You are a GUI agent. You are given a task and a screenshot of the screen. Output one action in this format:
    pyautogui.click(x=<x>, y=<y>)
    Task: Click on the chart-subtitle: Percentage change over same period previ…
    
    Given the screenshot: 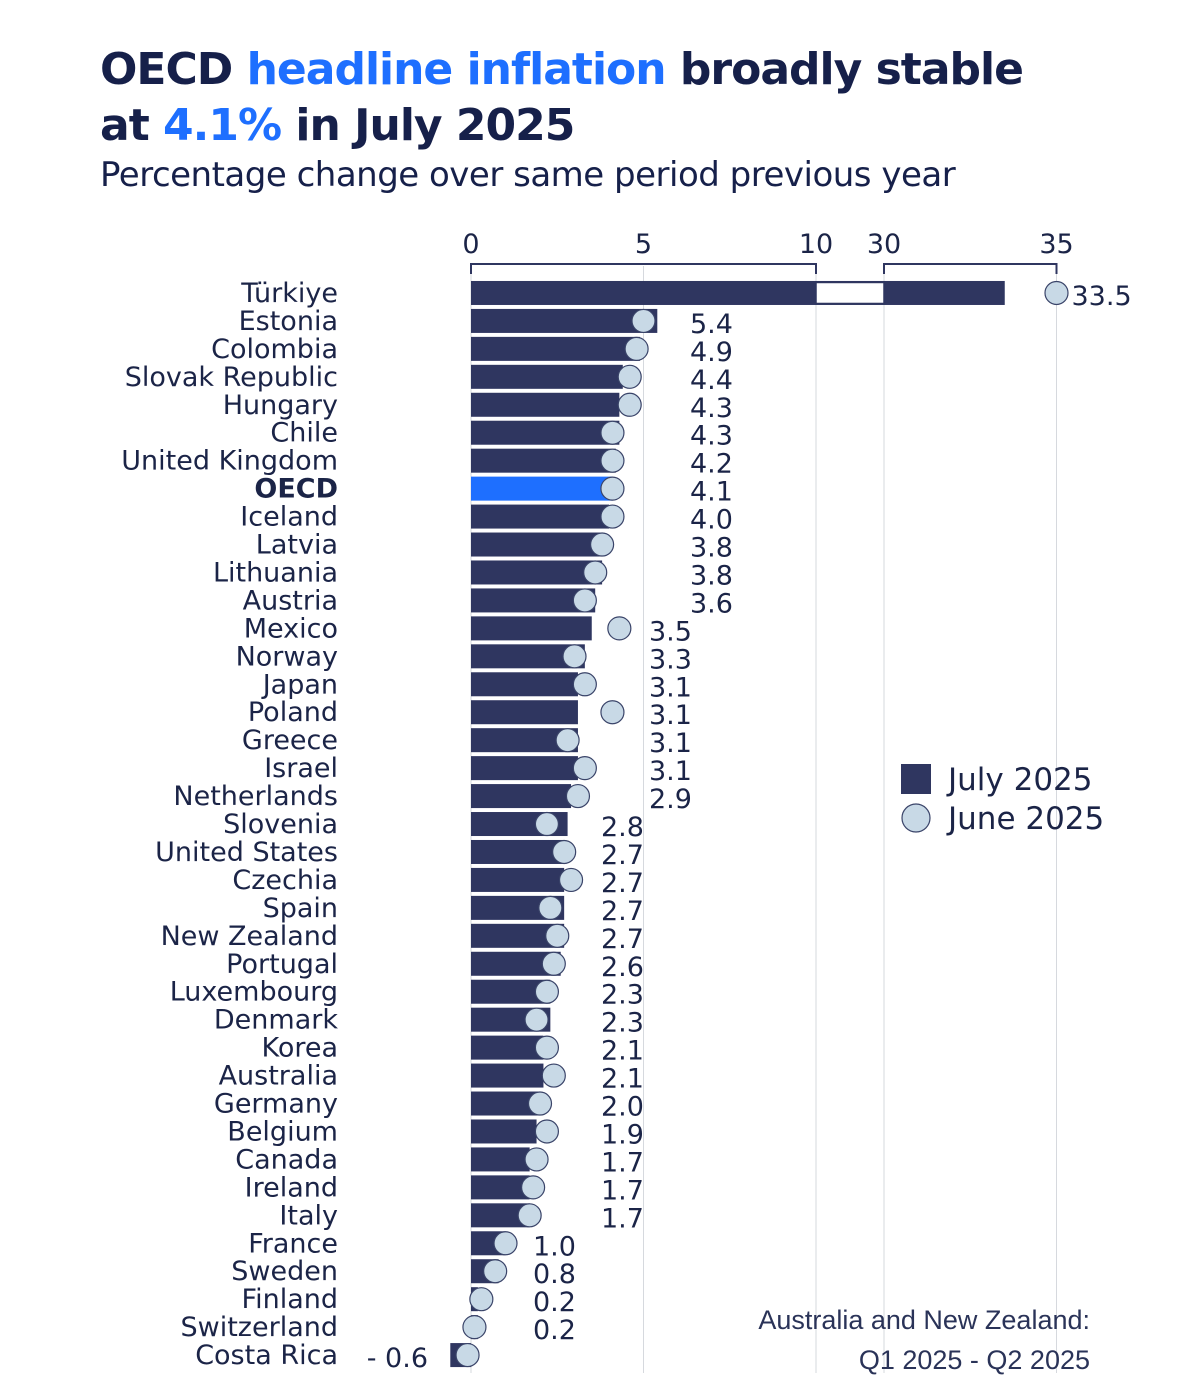 What is the action you would take?
    pyautogui.click(x=528, y=175)
    